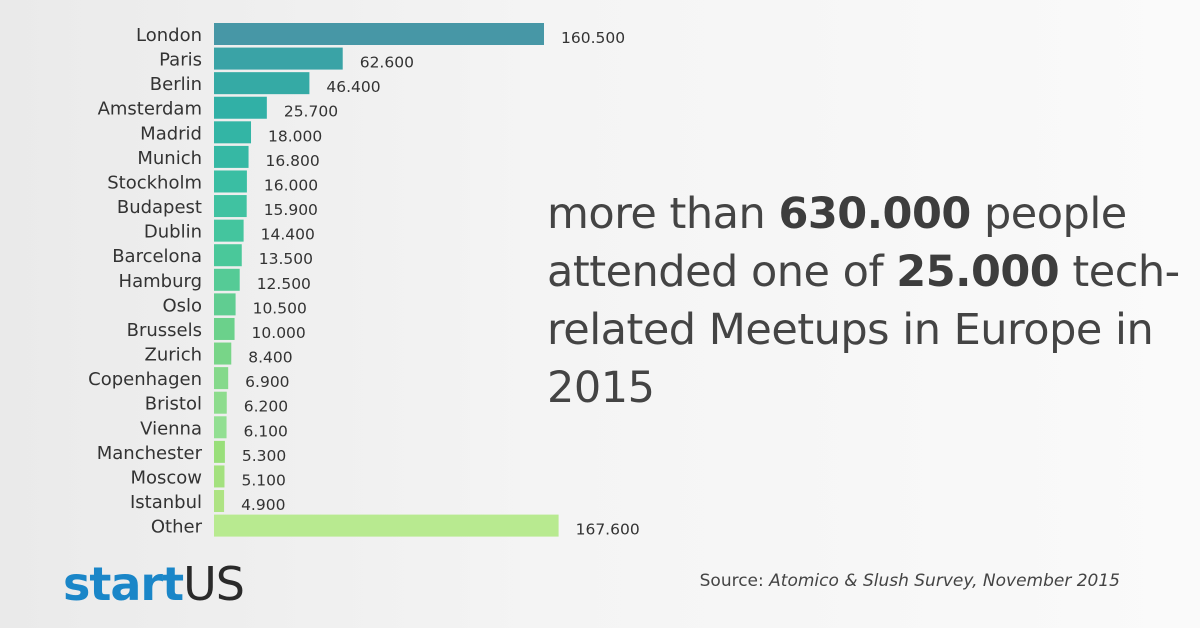  I want to click on value-label-stockholm: 16.000, so click(291, 185).